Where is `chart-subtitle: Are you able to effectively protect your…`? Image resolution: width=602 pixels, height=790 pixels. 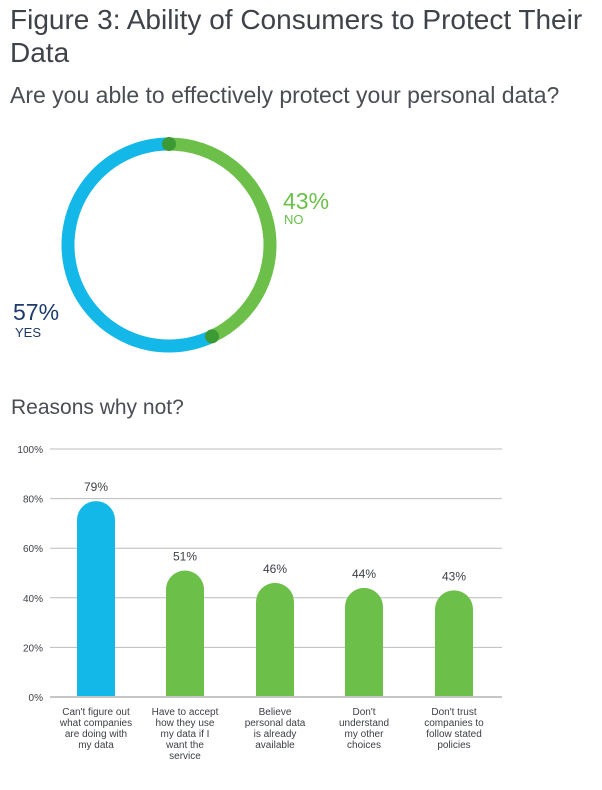
chart-subtitle: Are you able to effectively protect your… is located at coordinates (285, 95).